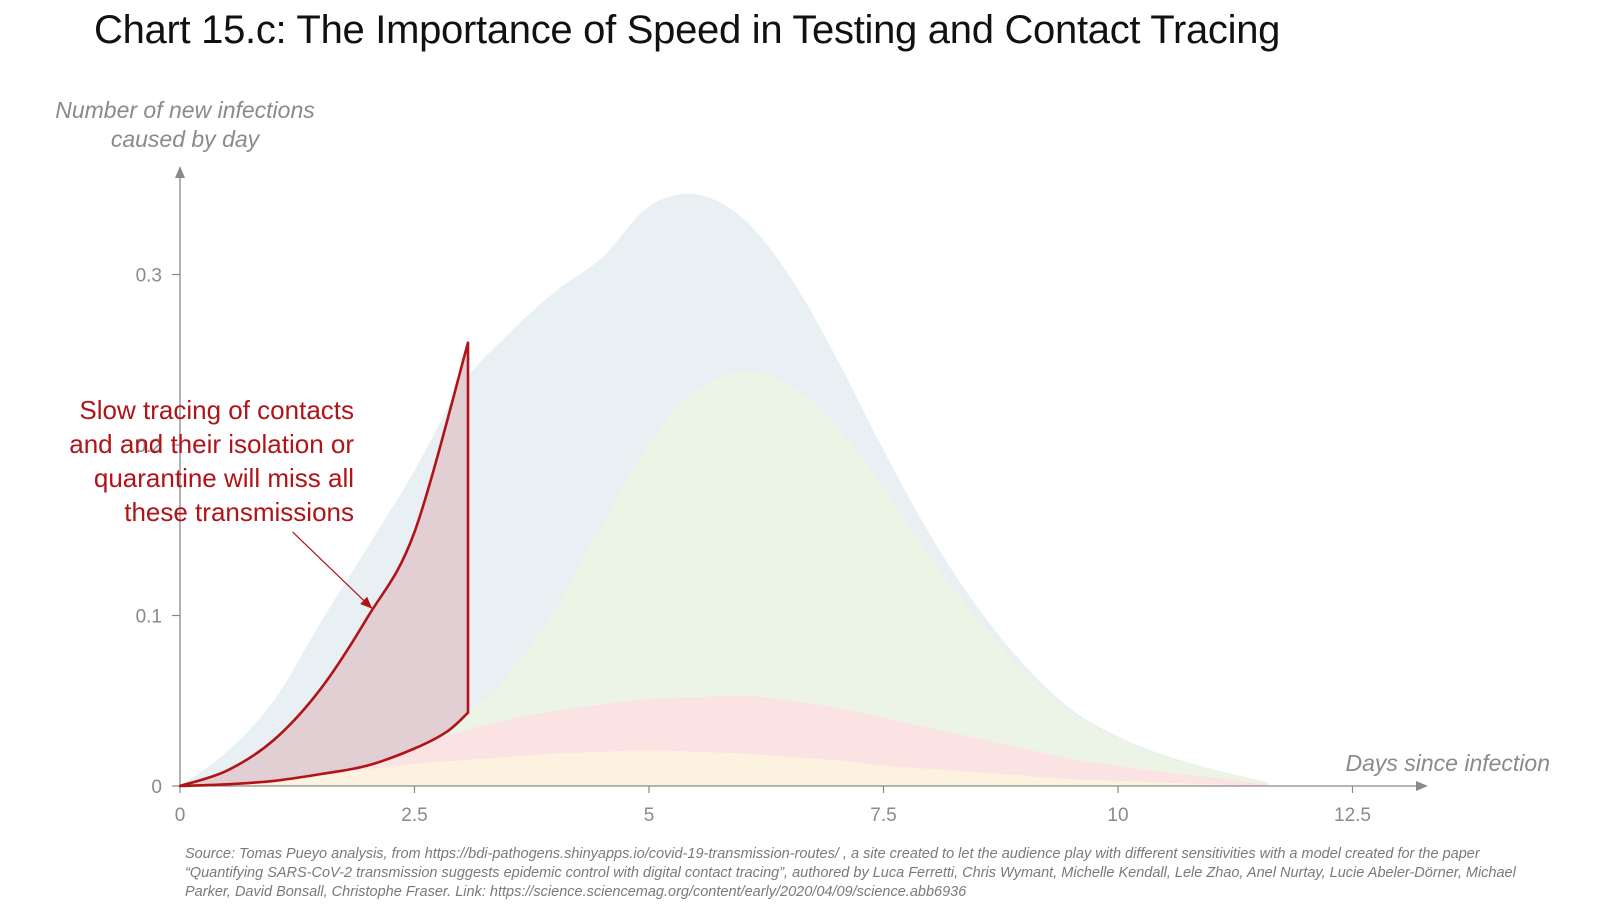  What do you see at coordinates (216, 410) in the screenshot?
I see `annotation-line: Slow tracing of contacts` at bounding box center [216, 410].